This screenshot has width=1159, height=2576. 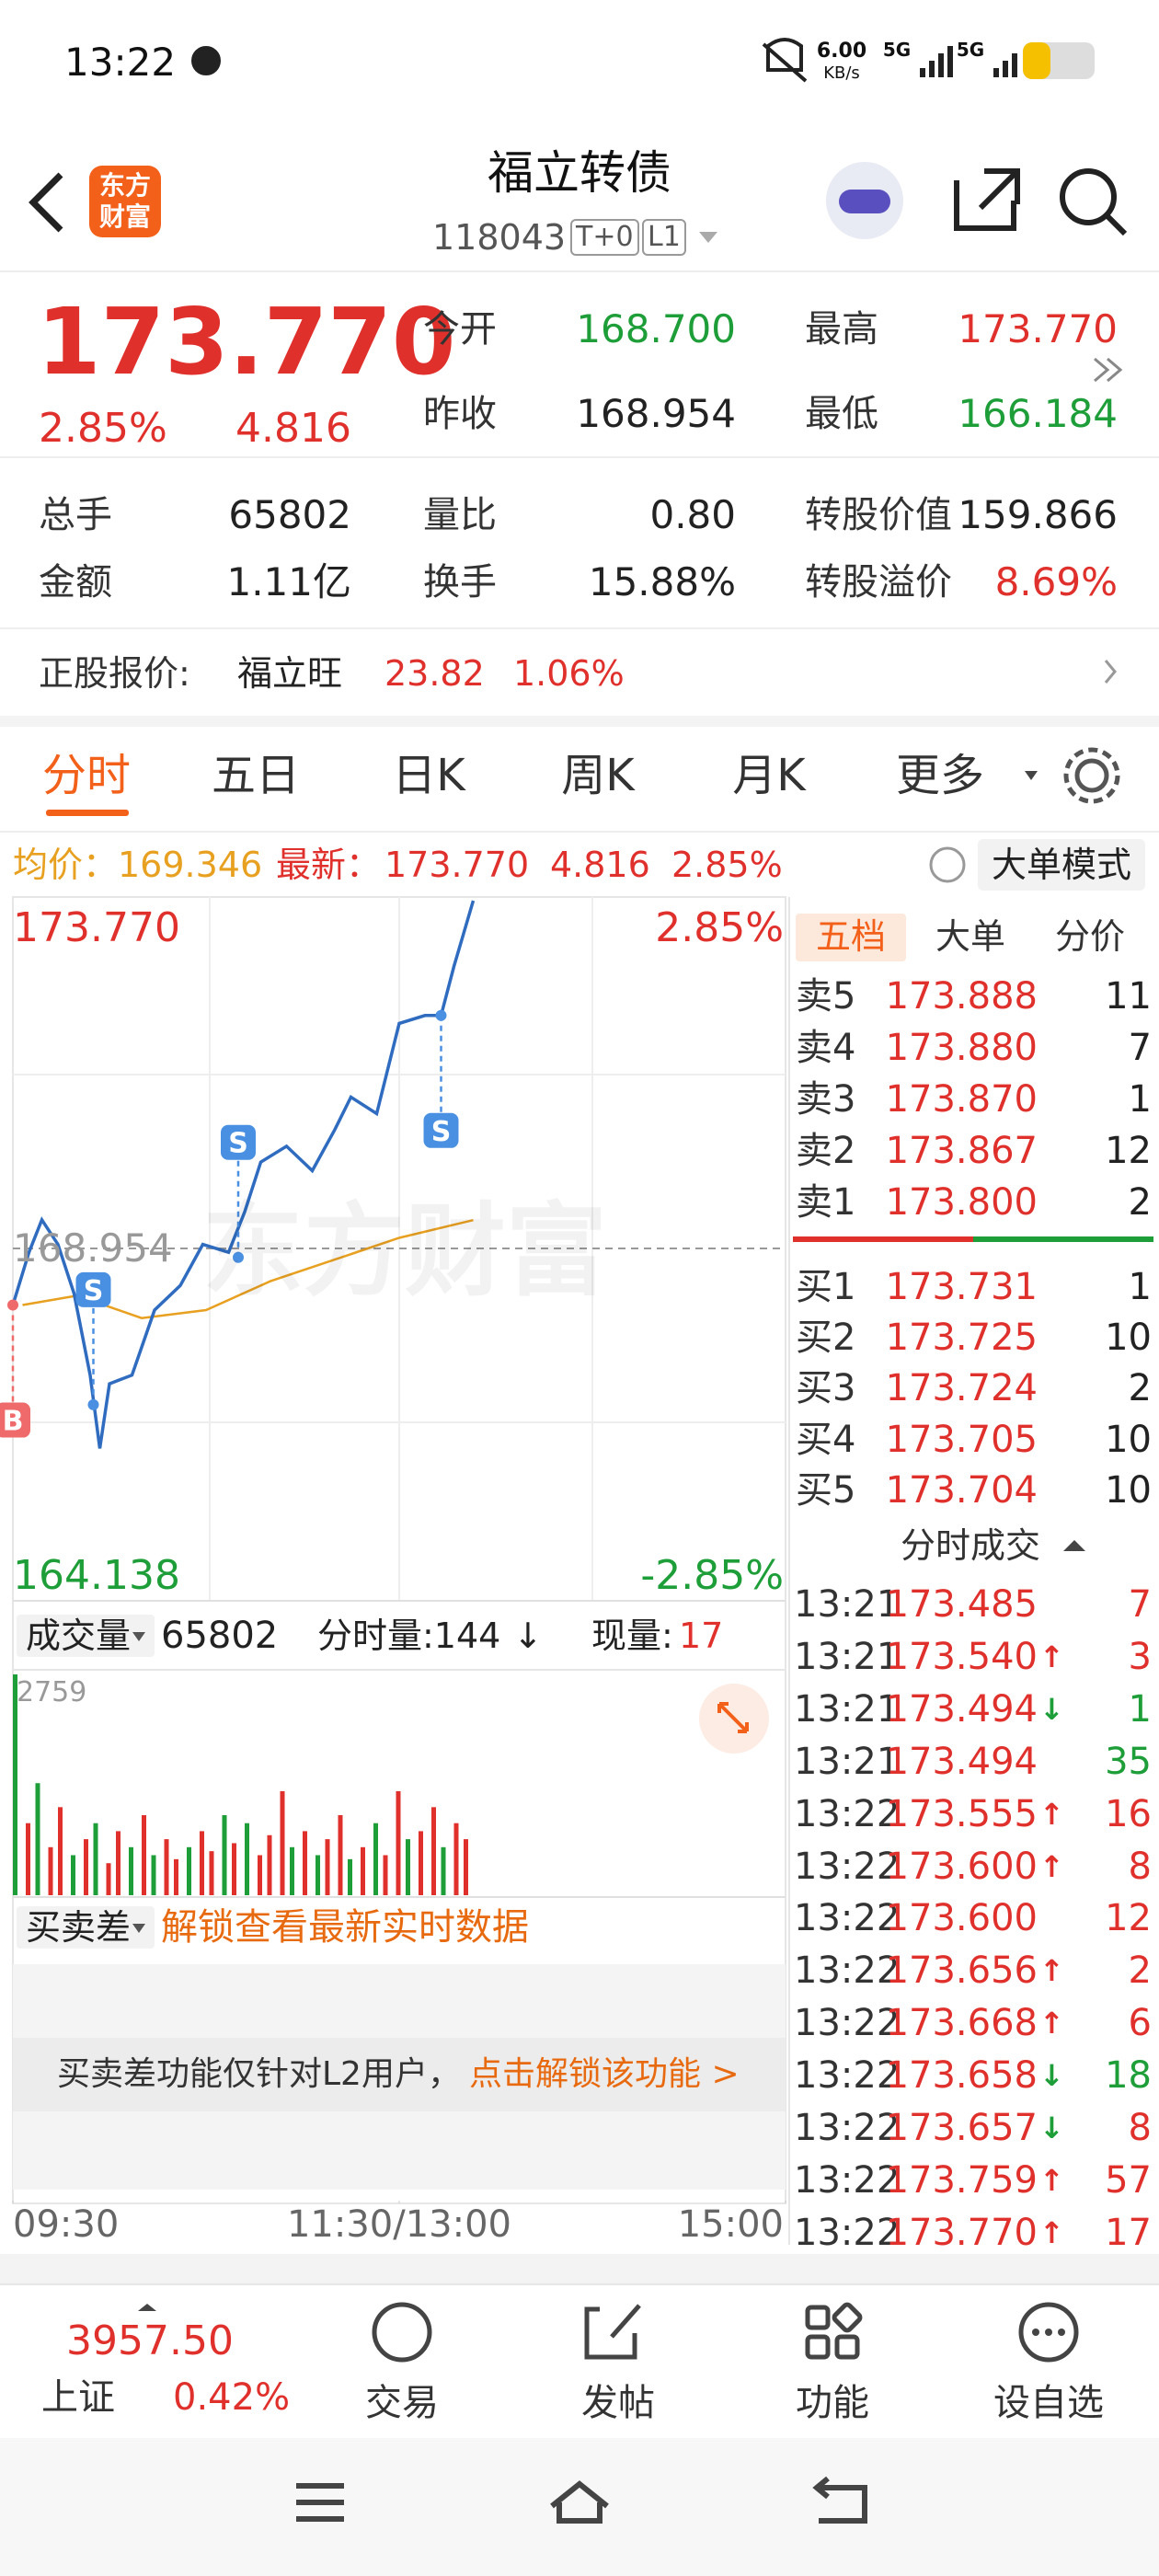 What do you see at coordinates (987, 199) in the screenshot?
I see `share-icon` at bounding box center [987, 199].